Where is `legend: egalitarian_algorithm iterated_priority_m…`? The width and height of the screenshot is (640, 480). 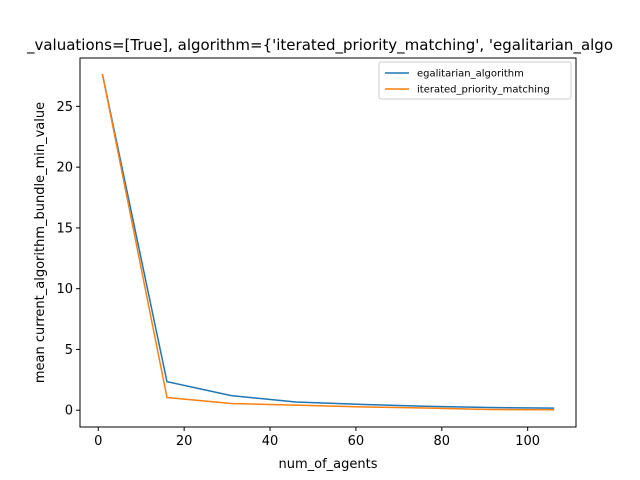
legend: egalitarian_algorithm iterated_priority_m… is located at coordinates (475, 80).